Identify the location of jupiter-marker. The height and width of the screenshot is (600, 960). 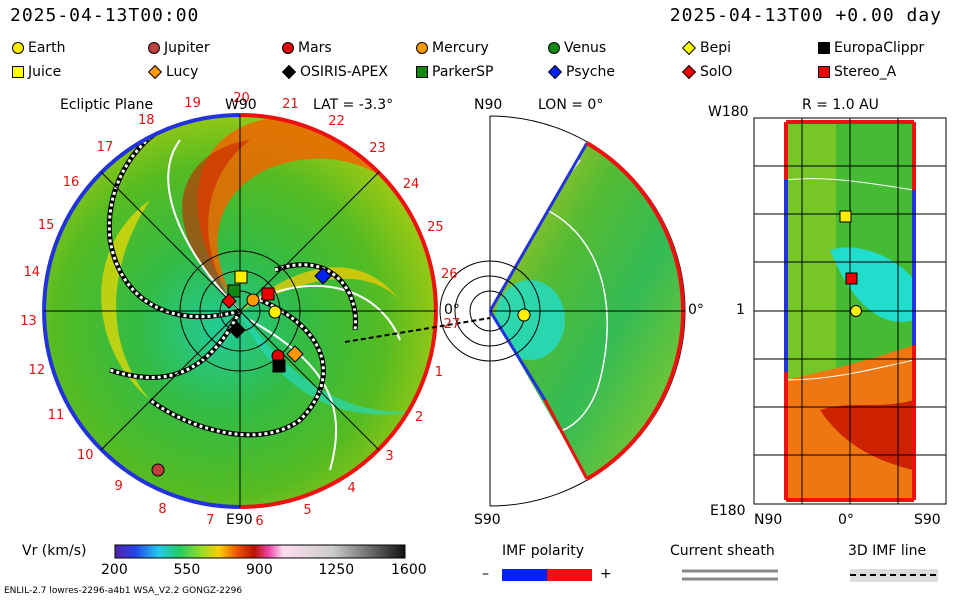
(158, 470).